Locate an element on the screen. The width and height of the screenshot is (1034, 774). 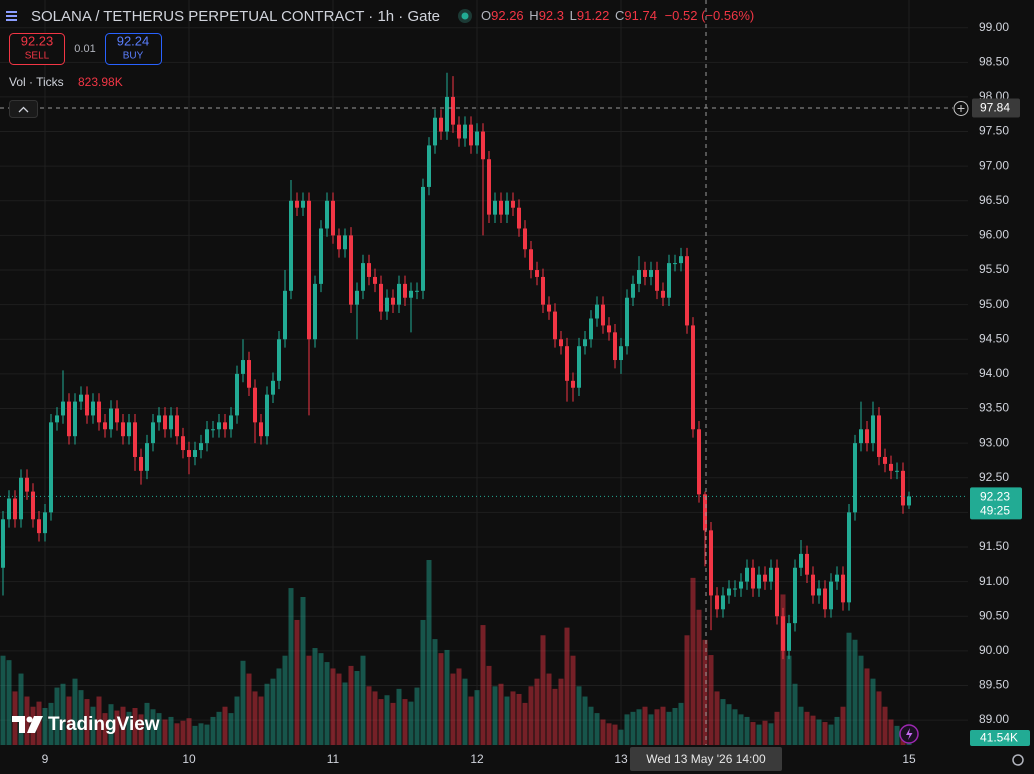
sell-button: 92.23 SELL is located at coordinates (37, 49).